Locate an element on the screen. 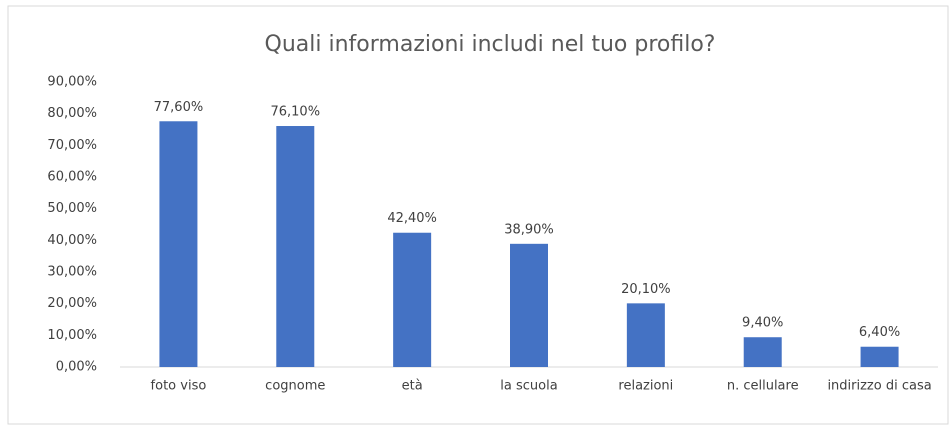 The width and height of the screenshot is (952, 425). y-tick-label: 90,00% is located at coordinates (72, 82).